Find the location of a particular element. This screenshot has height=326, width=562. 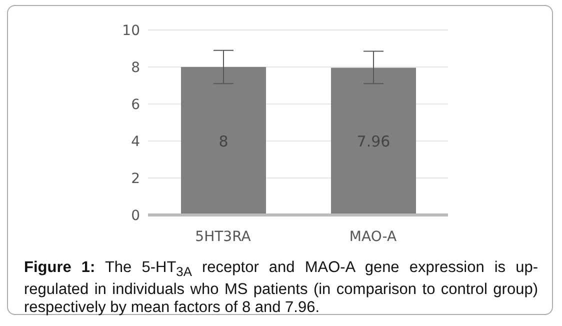

data-label: 8 is located at coordinates (223, 141).